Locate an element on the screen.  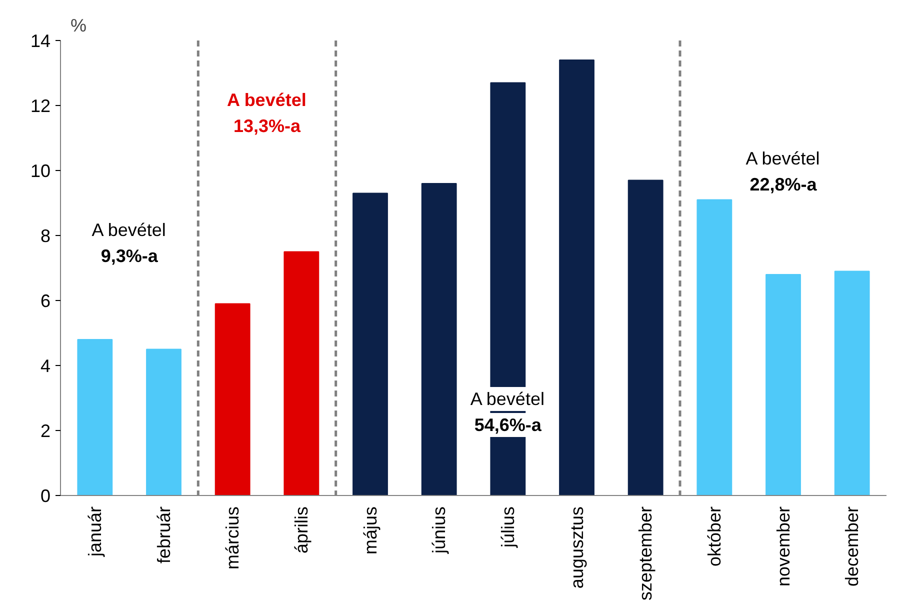
annotation: A bevétel 9,3%-a is located at coordinates (129, 243).